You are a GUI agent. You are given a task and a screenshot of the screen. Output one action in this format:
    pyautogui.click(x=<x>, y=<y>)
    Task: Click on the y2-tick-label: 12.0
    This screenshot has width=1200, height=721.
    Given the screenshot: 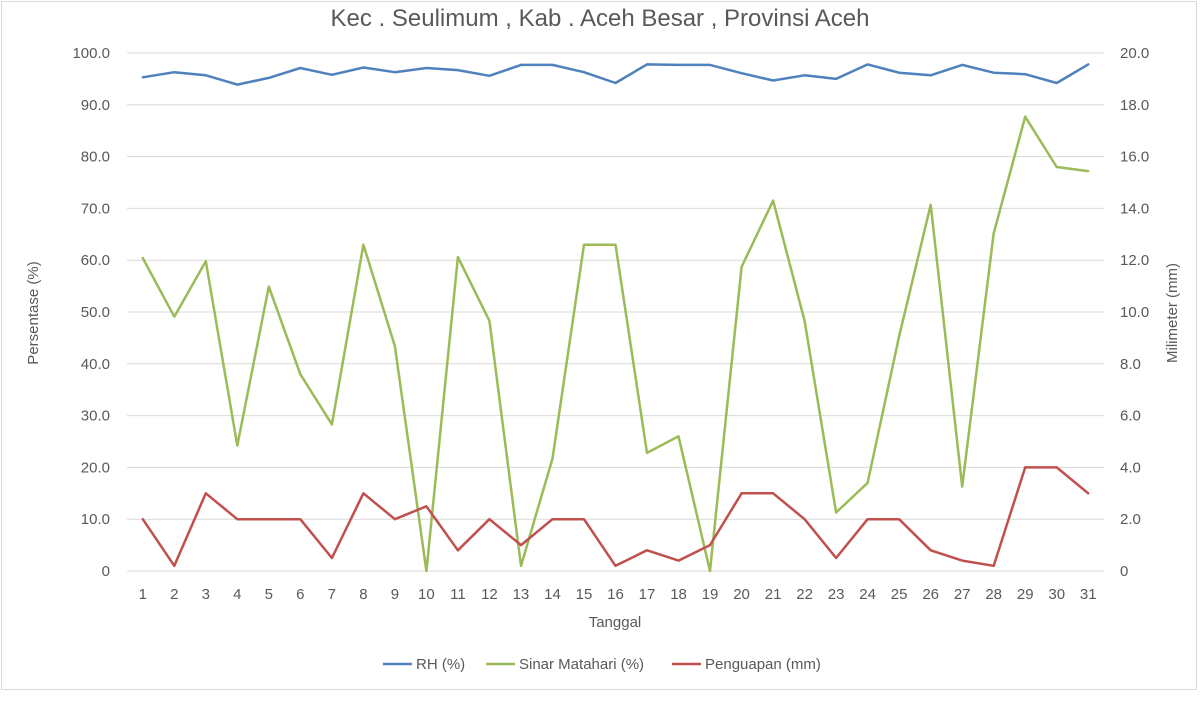 What is the action you would take?
    pyautogui.click(x=1134, y=260)
    